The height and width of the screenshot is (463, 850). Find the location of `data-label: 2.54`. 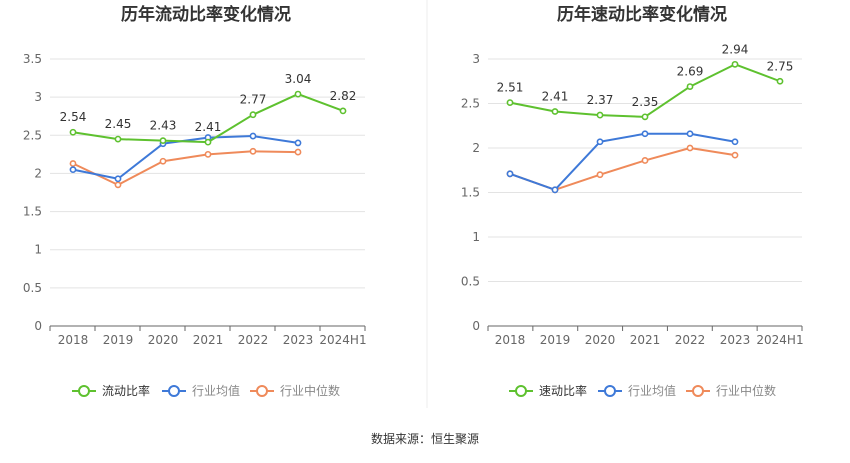

data-label: 2.54 is located at coordinates (73, 117).